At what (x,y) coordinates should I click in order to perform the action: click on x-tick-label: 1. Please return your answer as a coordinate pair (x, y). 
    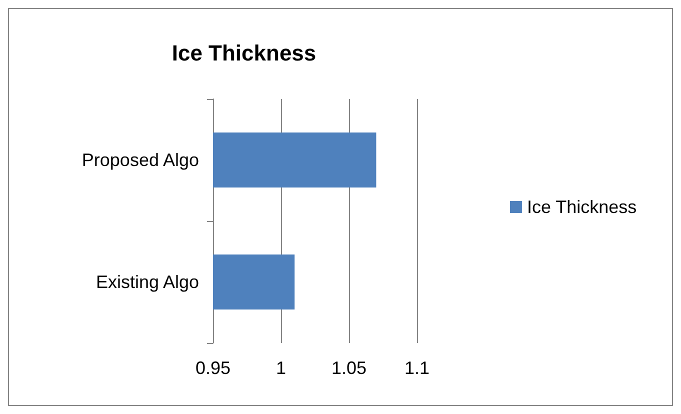
    Looking at the image, I should click on (281, 368).